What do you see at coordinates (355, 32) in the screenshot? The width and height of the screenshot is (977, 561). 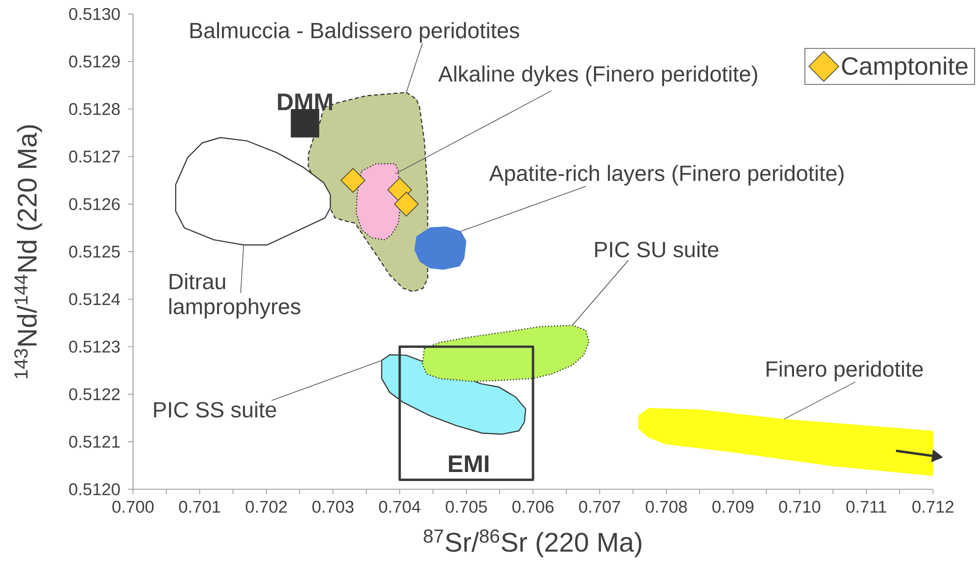 I see `text: Balmuccia - Baldissero peridotites` at bounding box center [355, 32].